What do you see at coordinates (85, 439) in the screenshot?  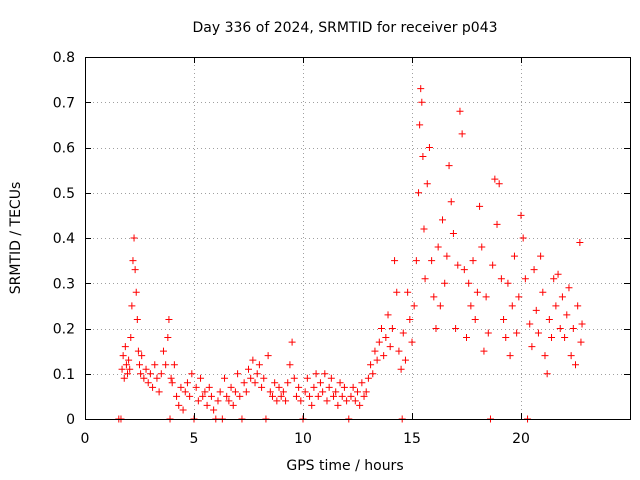 I see `x-tick-label: 0` at bounding box center [85, 439].